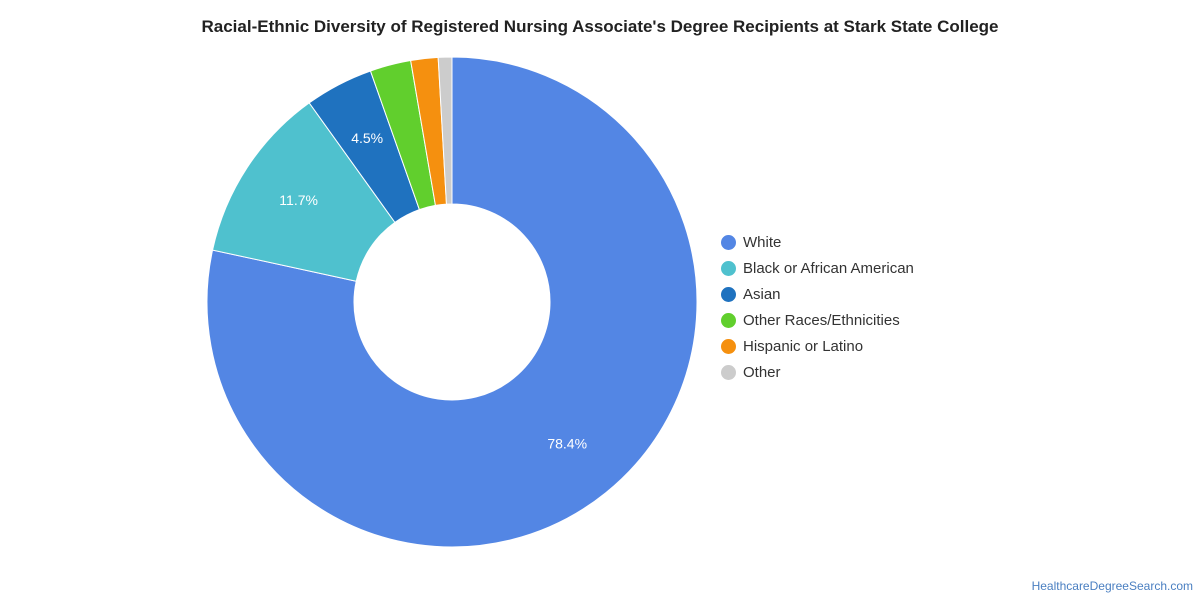 The height and width of the screenshot is (600, 1200). I want to click on data-label: 11.7%, so click(298, 200).